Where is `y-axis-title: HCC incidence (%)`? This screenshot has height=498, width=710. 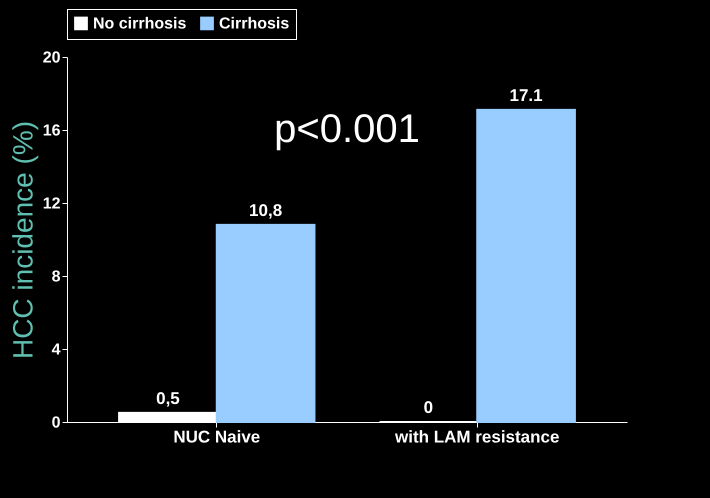
y-axis-title: HCC incidence (%) is located at coordinates (23, 240).